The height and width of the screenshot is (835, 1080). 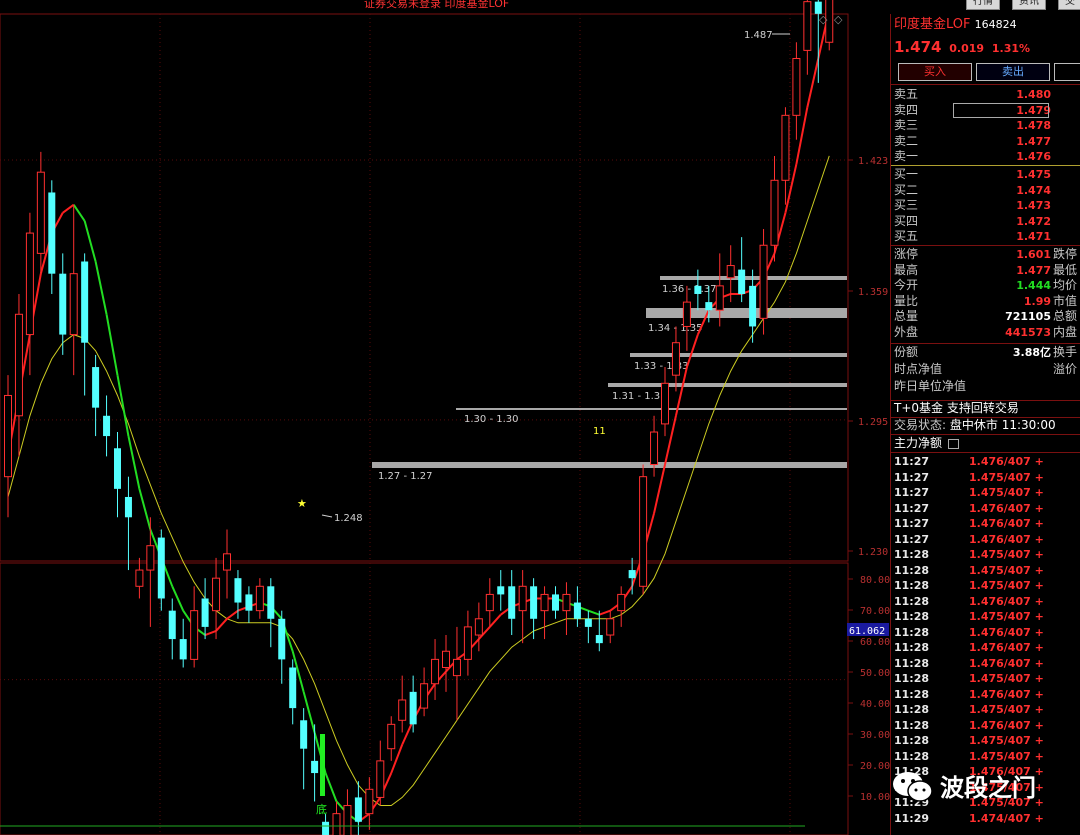 What do you see at coordinates (823, 19) in the screenshot?
I see `diamond-icon: ◇` at bounding box center [823, 19].